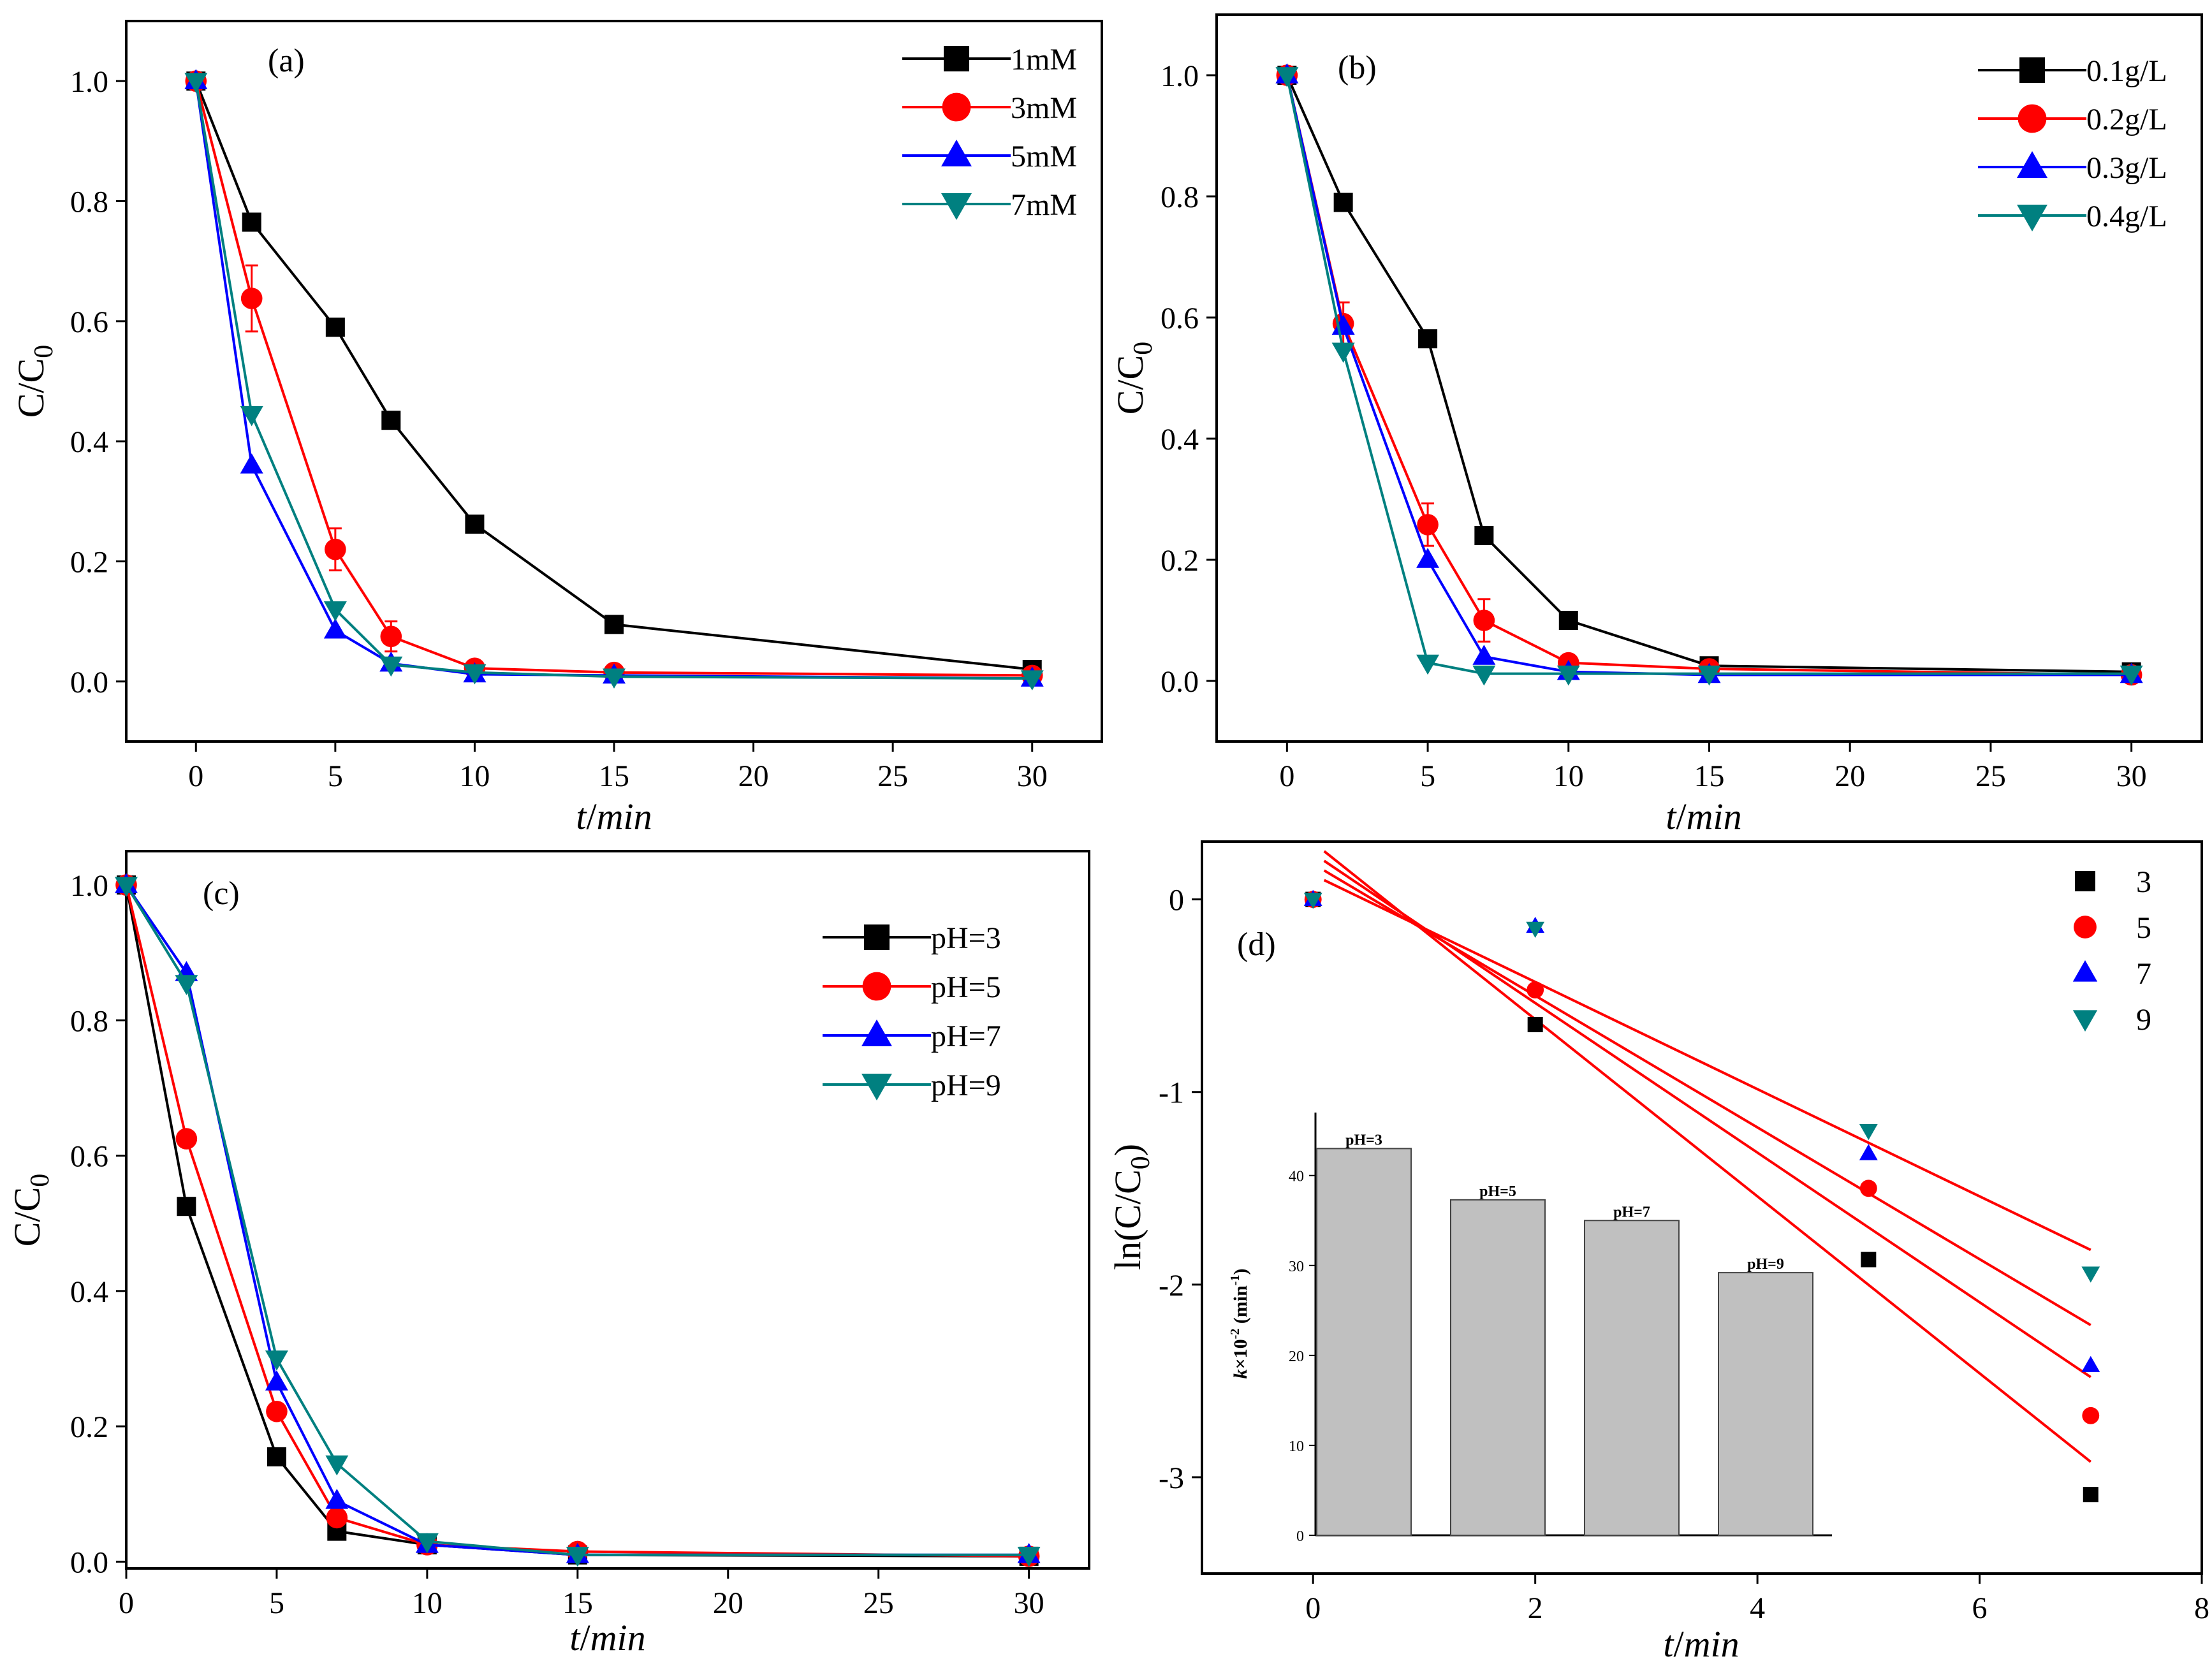 This screenshot has height=1673, width=2212. Describe the element at coordinates (989, 108) in the screenshot. I see `legend-item: 3mM` at that location.